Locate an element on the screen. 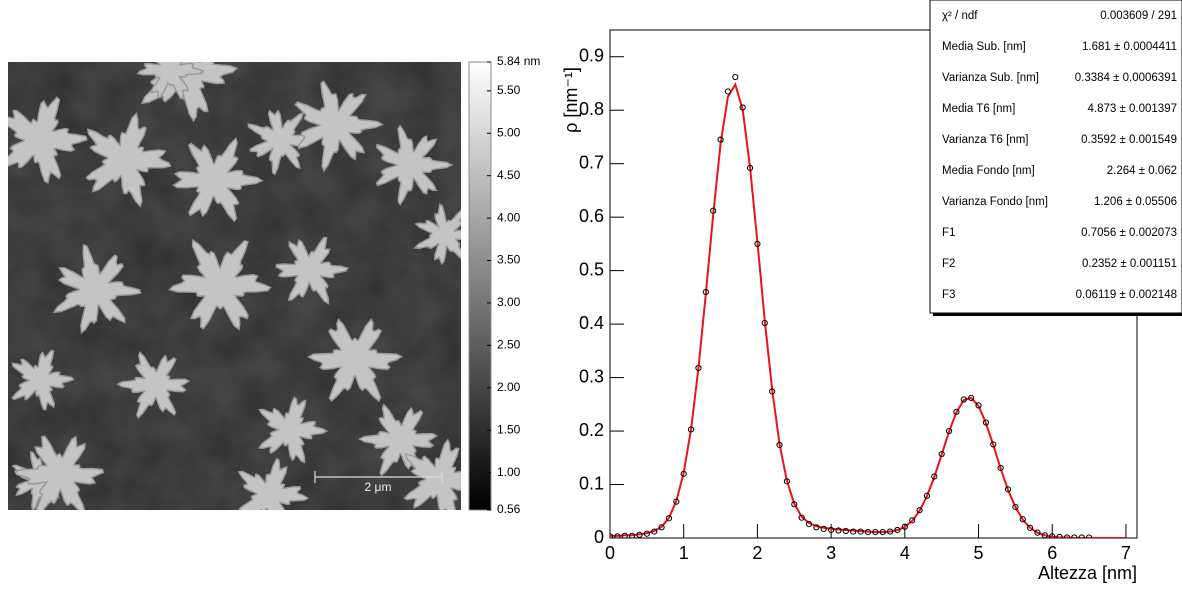  colorbar-tick-label: 5.84 nm is located at coordinates (518, 61).